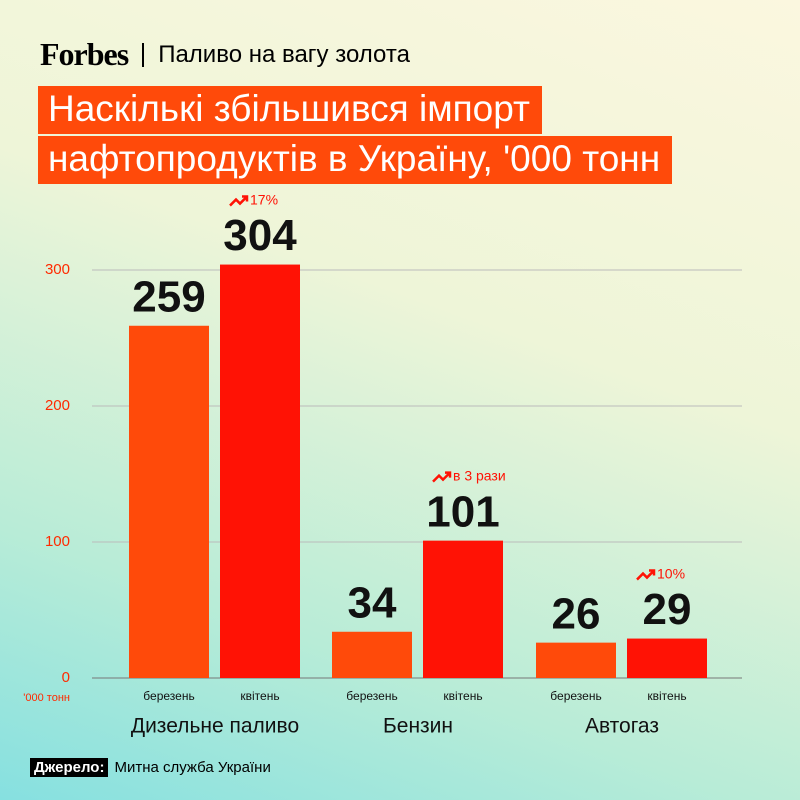  What do you see at coordinates (372, 602) in the screenshot?
I see `value-label: 34` at bounding box center [372, 602].